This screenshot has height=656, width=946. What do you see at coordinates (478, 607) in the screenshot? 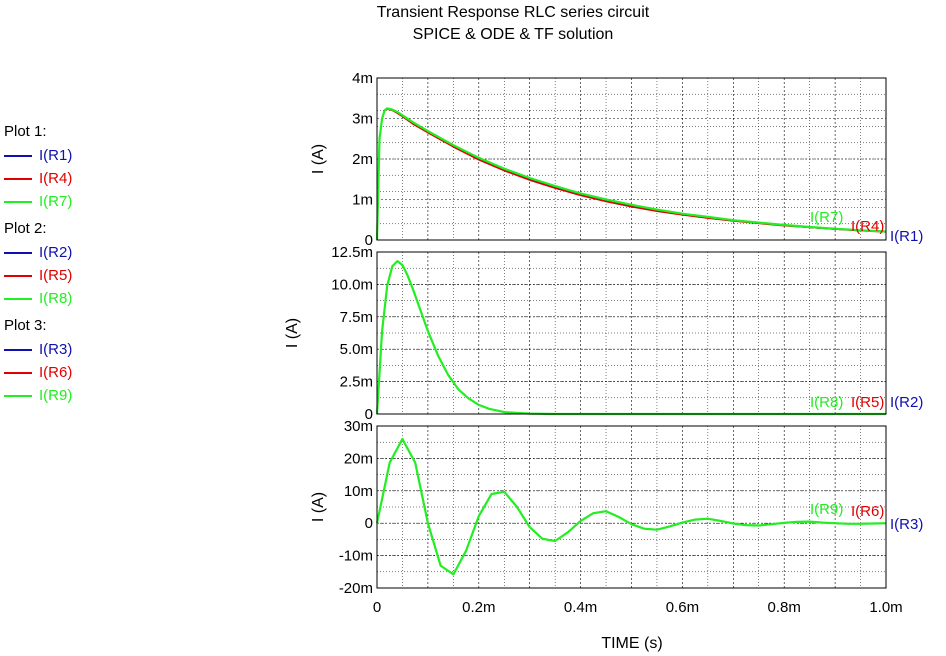
I see `x-tick-label: 0.2m` at bounding box center [478, 607].